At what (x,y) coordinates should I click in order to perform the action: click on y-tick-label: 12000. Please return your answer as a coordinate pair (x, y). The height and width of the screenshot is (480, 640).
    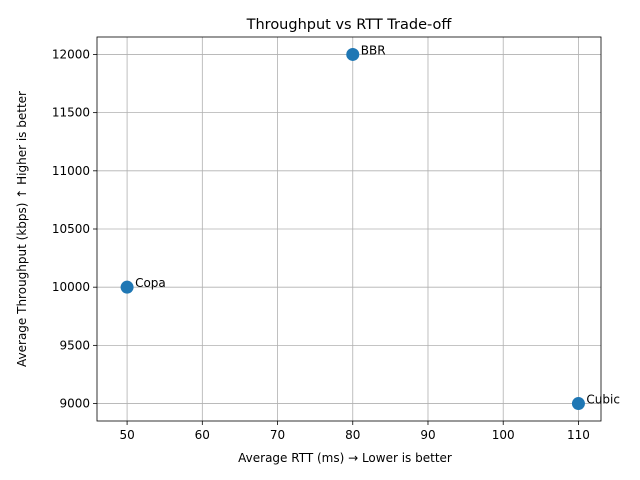
    Looking at the image, I should click on (71, 54).